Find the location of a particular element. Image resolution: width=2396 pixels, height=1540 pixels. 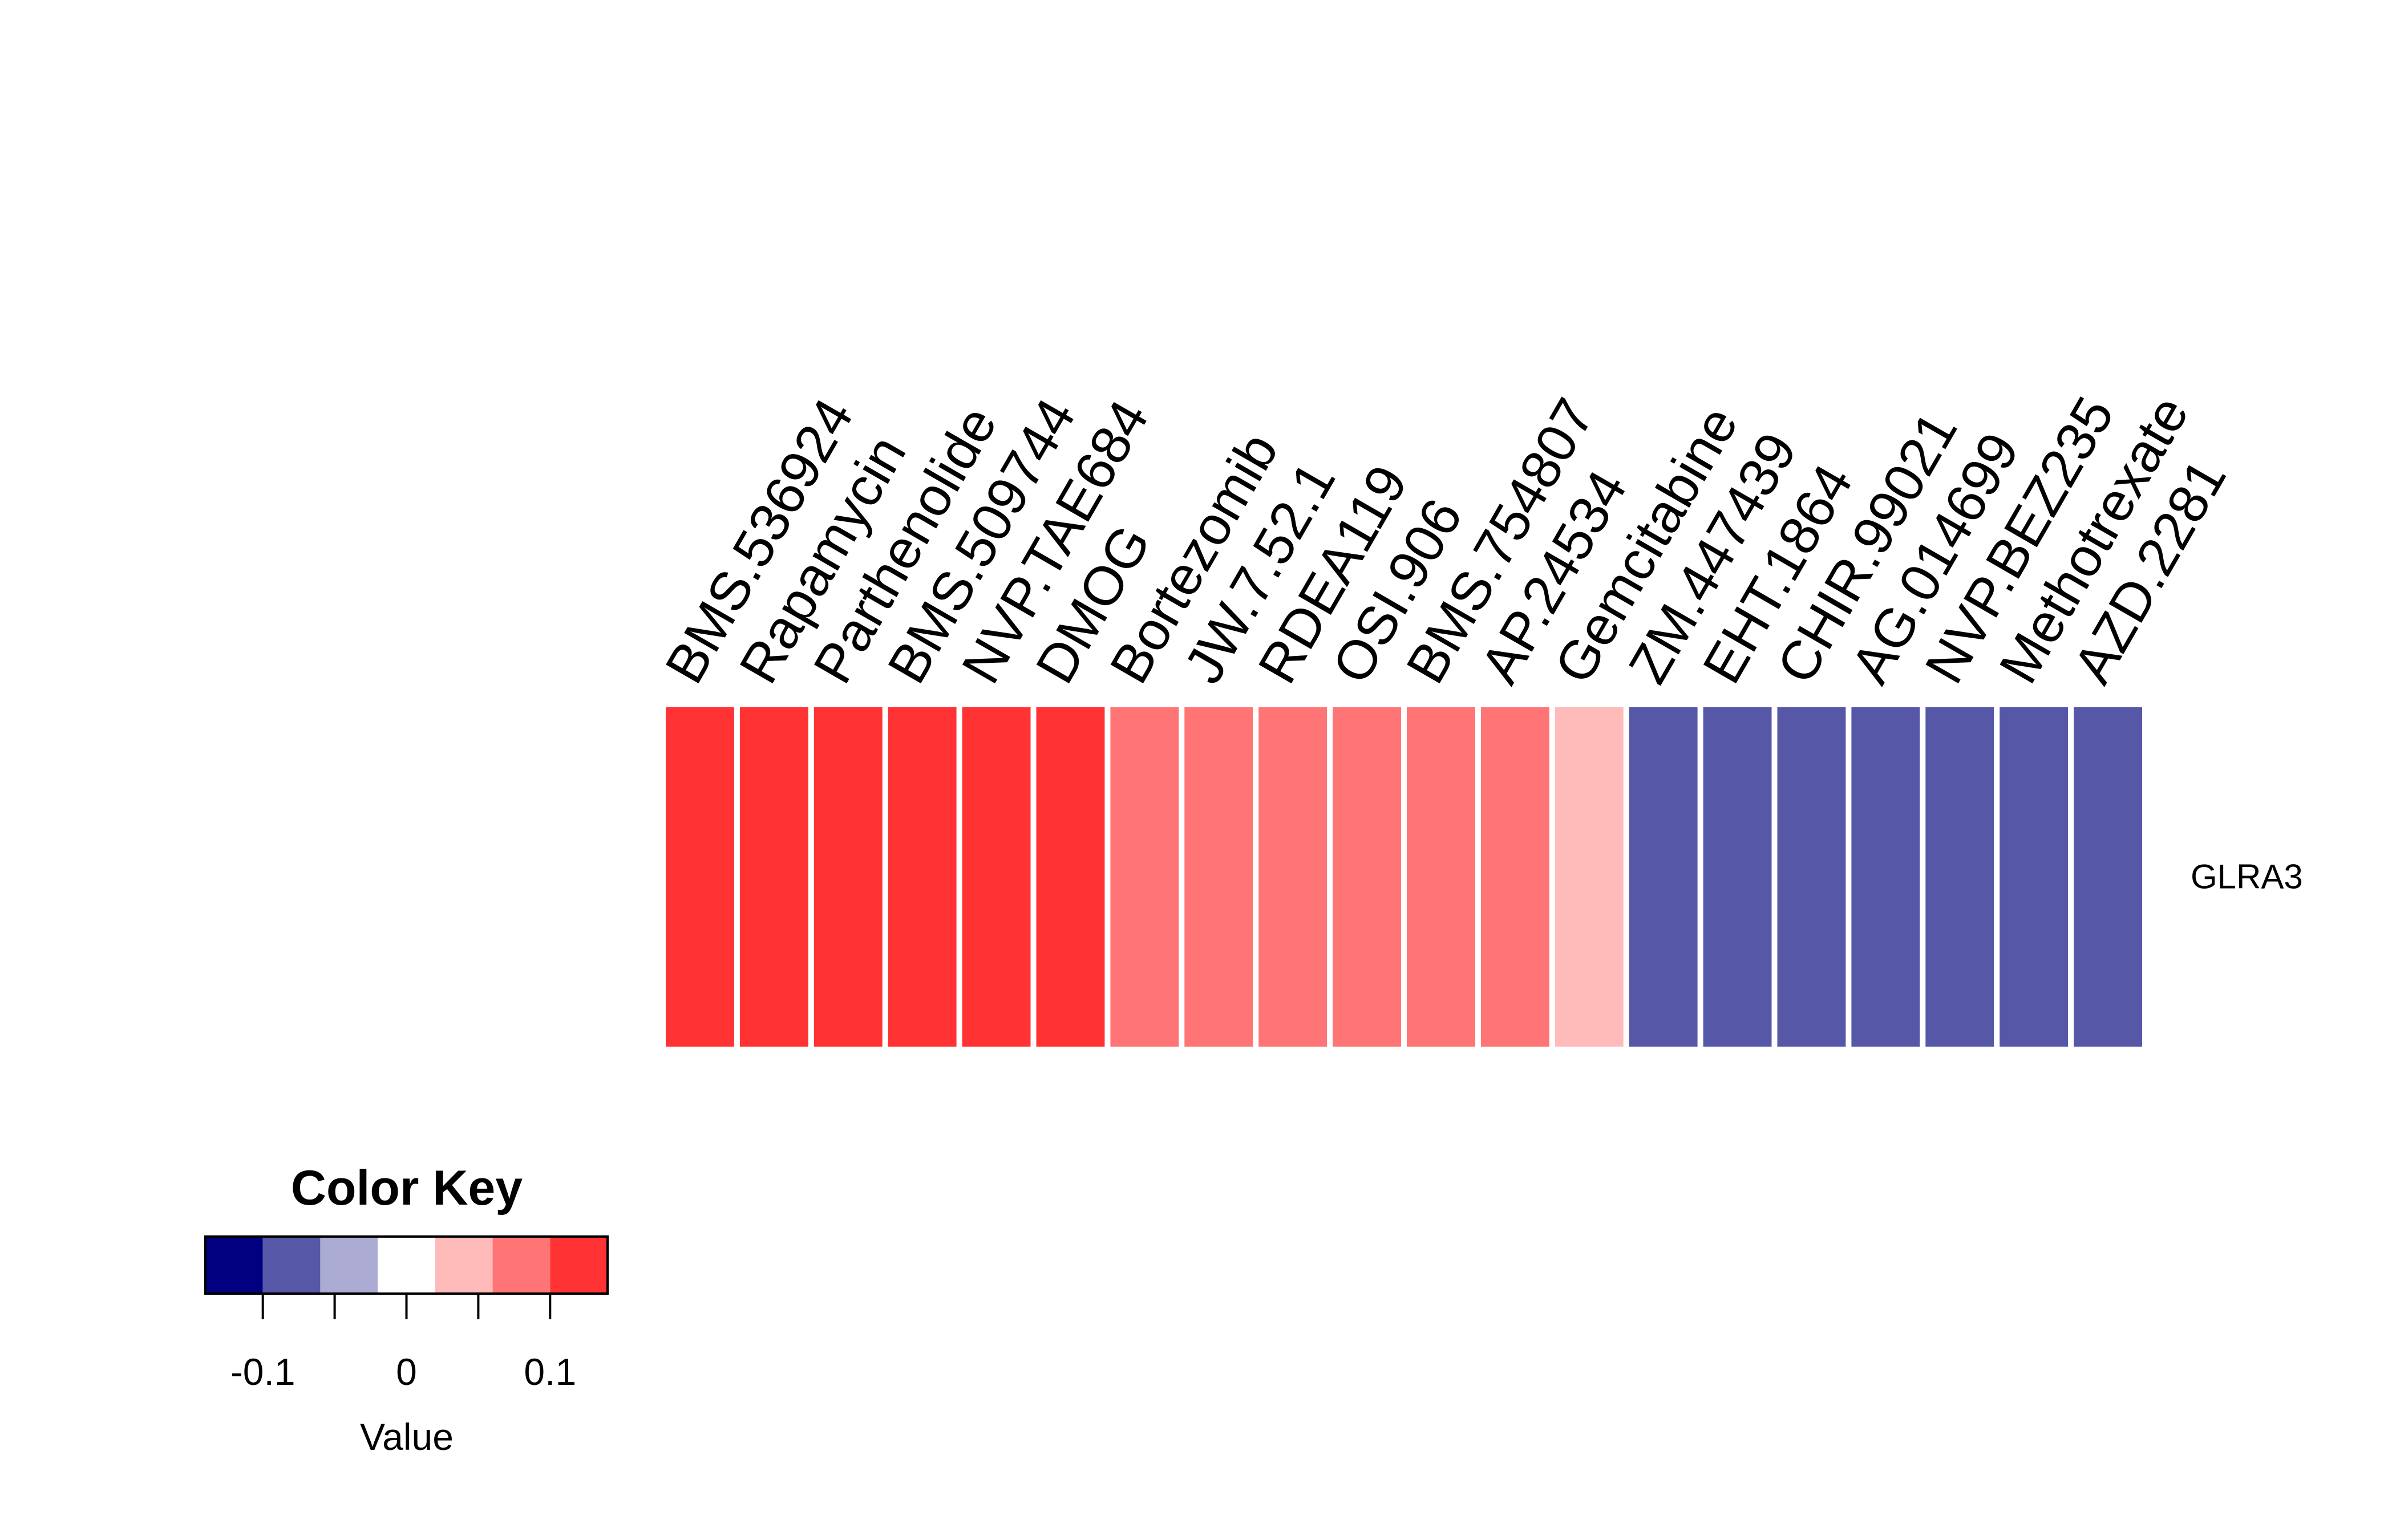

heatmap-cells is located at coordinates (1404, 877).